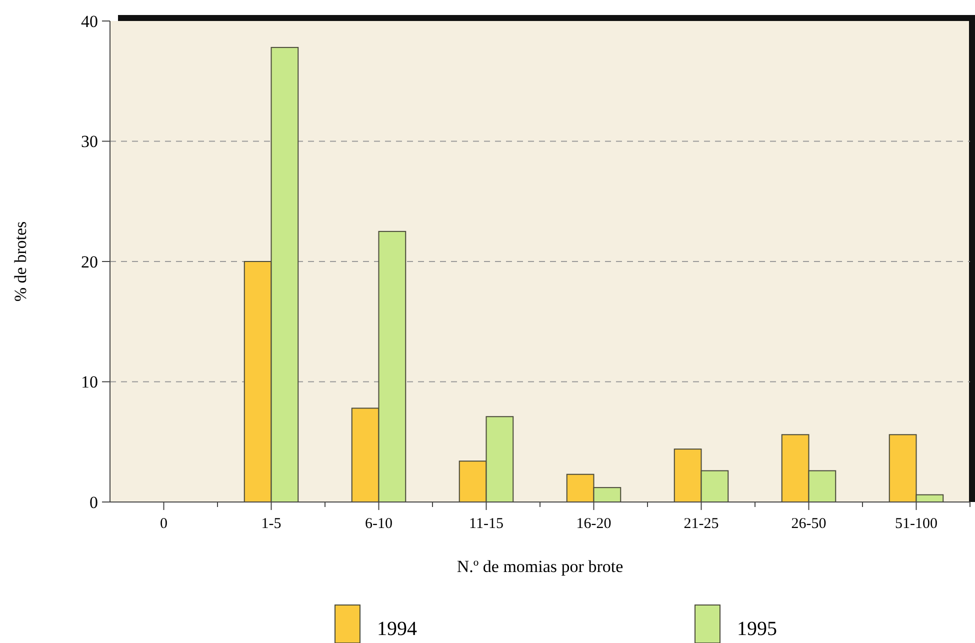 This screenshot has width=975, height=643. I want to click on x-tick-label: 21-25, so click(701, 524).